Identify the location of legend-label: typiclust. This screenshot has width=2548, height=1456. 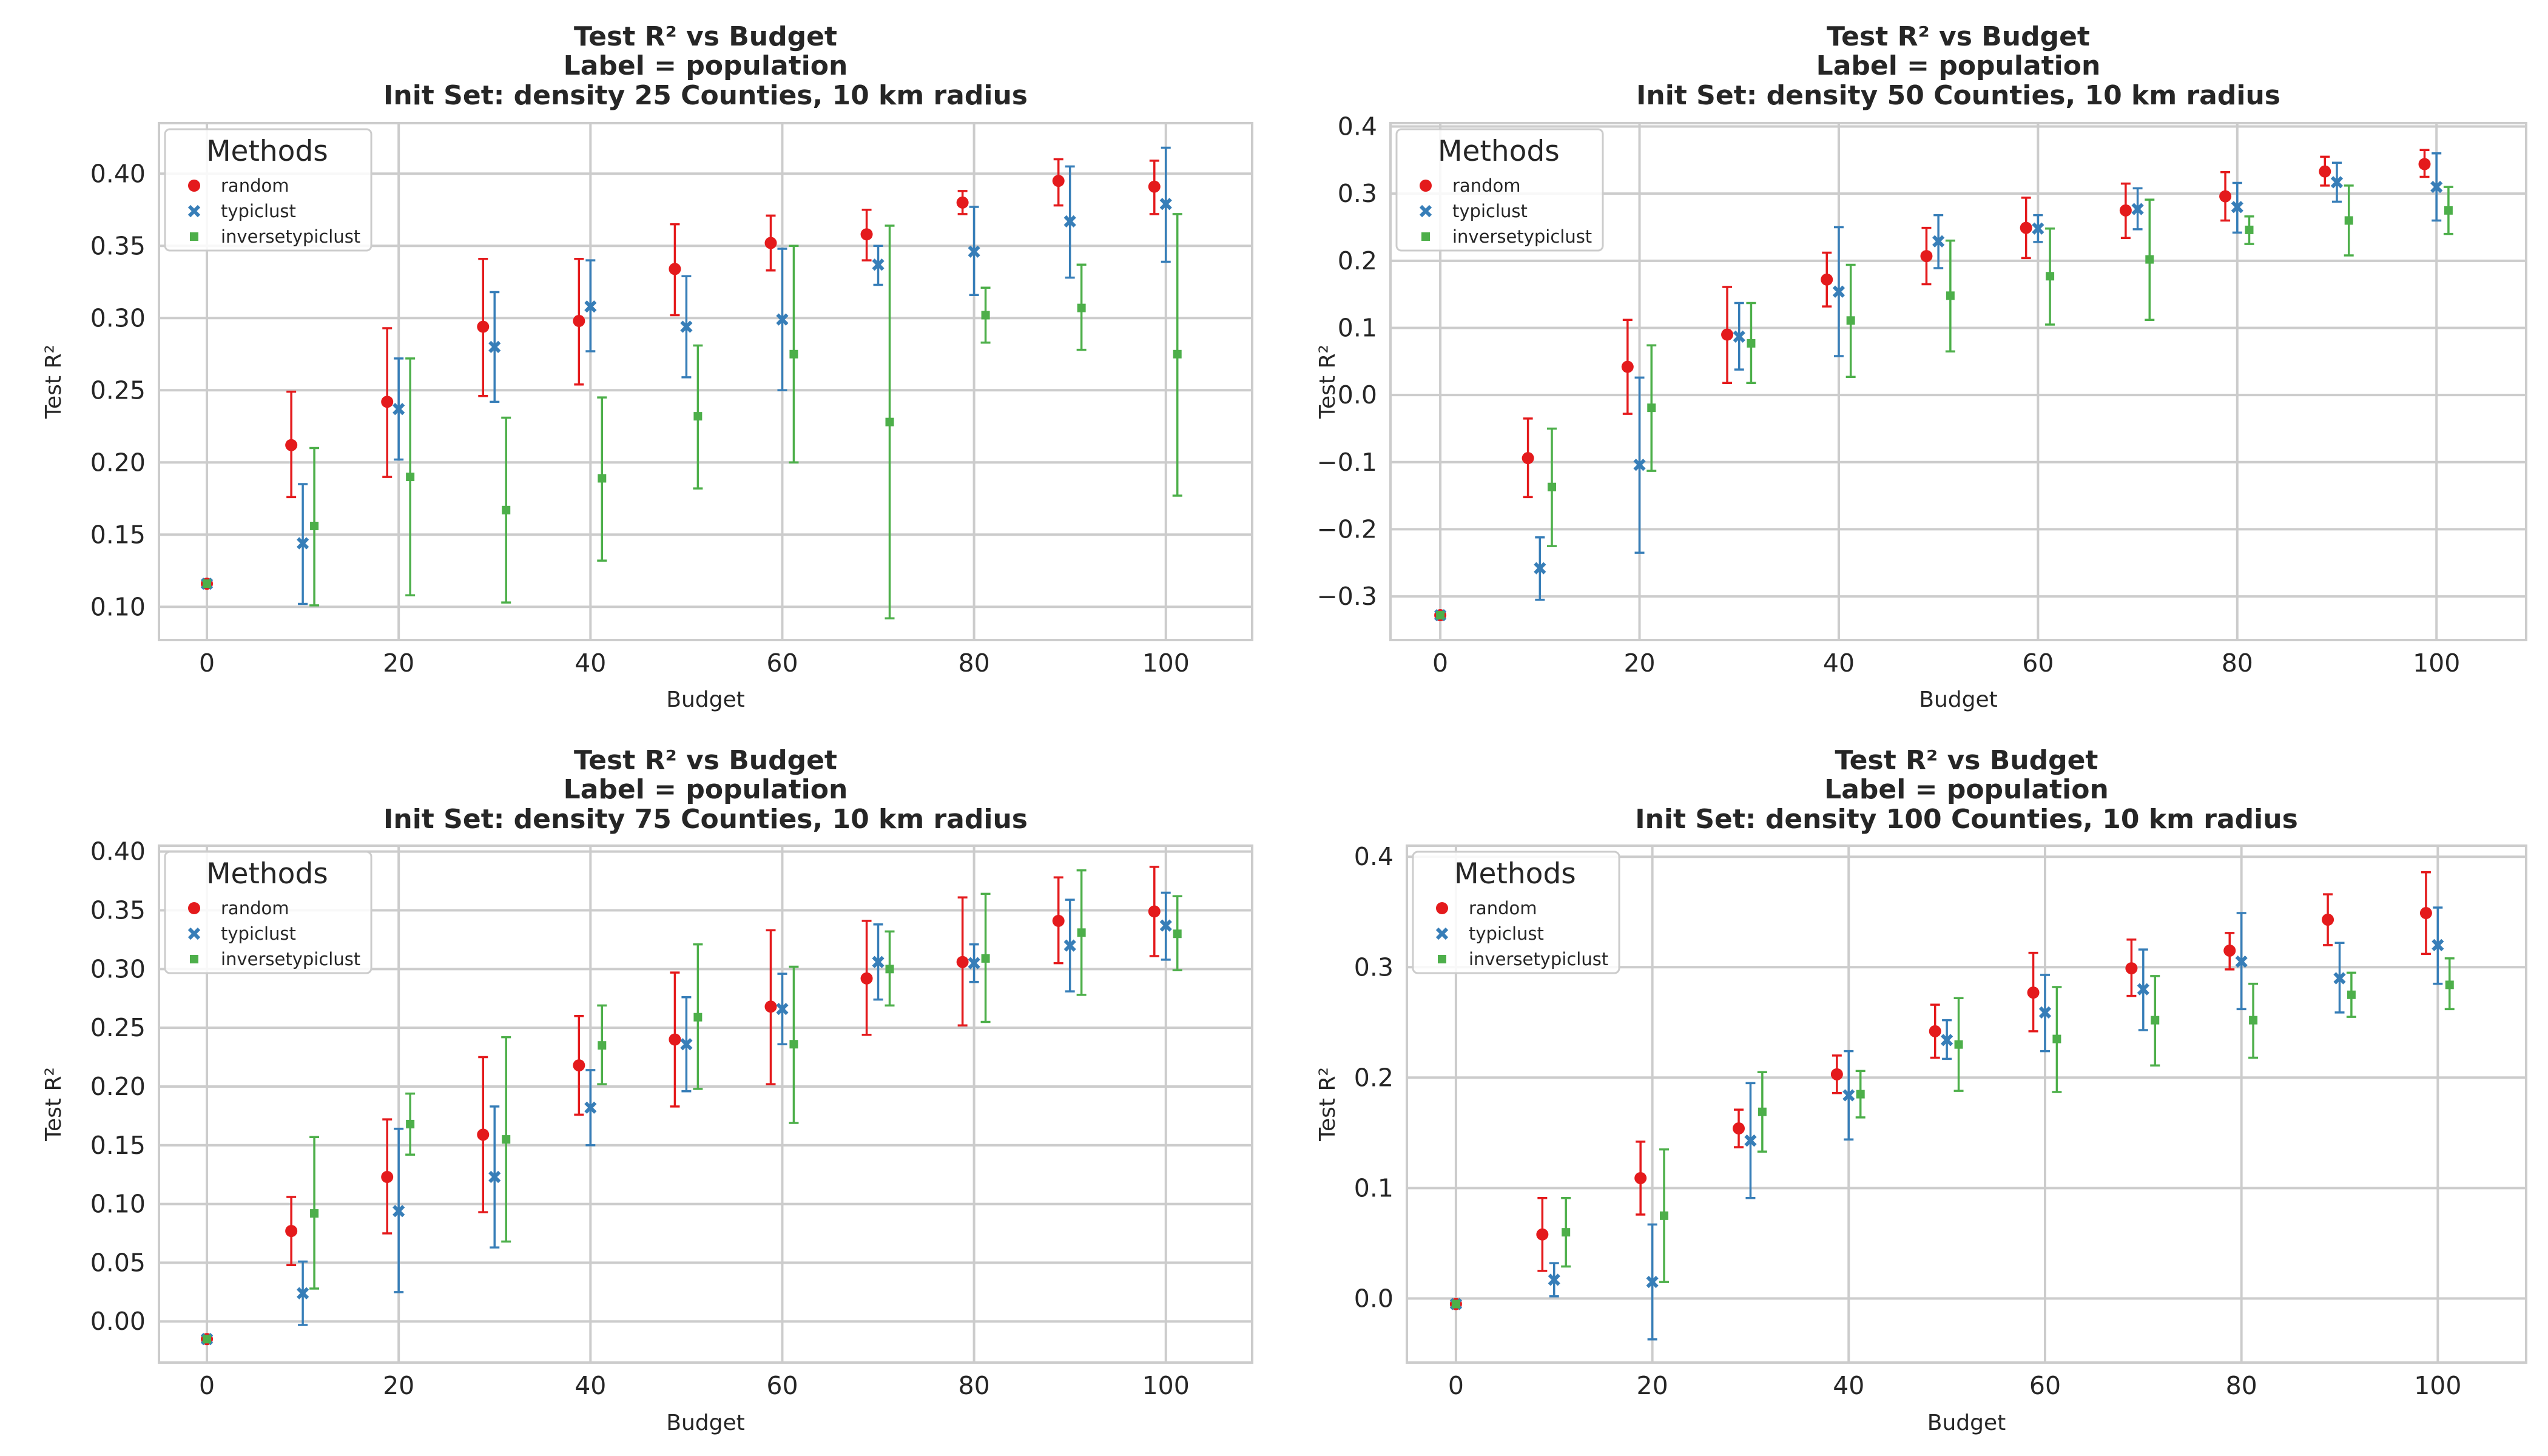
(1490, 211).